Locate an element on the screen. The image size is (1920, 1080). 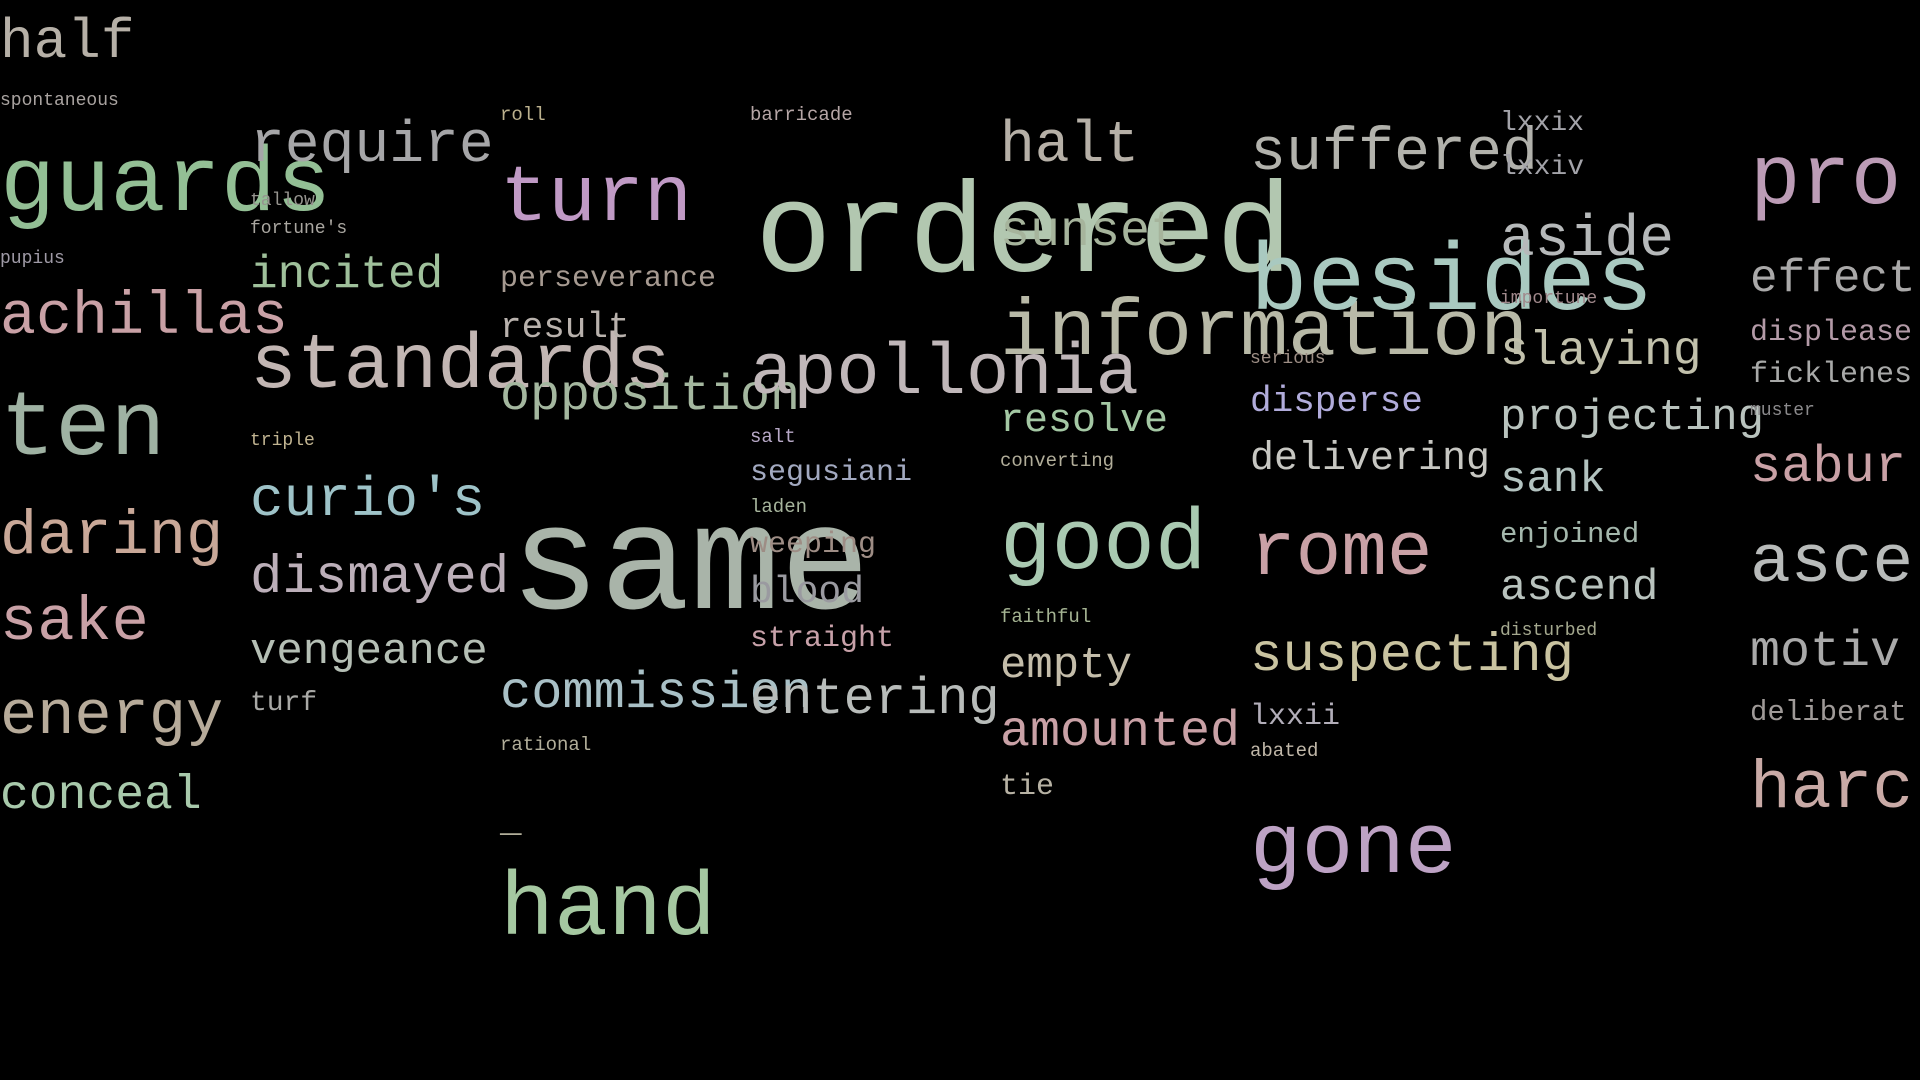
word: curio's is located at coordinates (368, 500).